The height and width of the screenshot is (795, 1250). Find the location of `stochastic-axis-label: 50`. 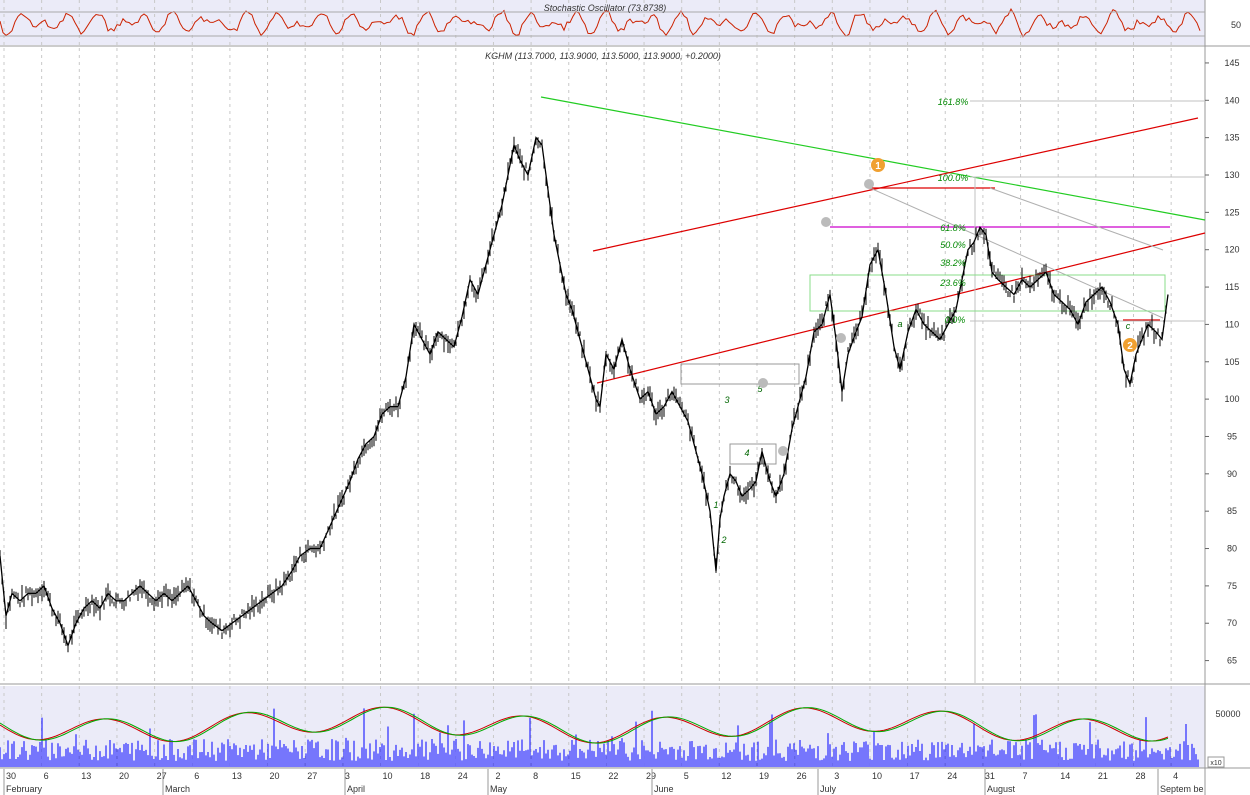

stochastic-axis-label: 50 is located at coordinates (1236, 25).